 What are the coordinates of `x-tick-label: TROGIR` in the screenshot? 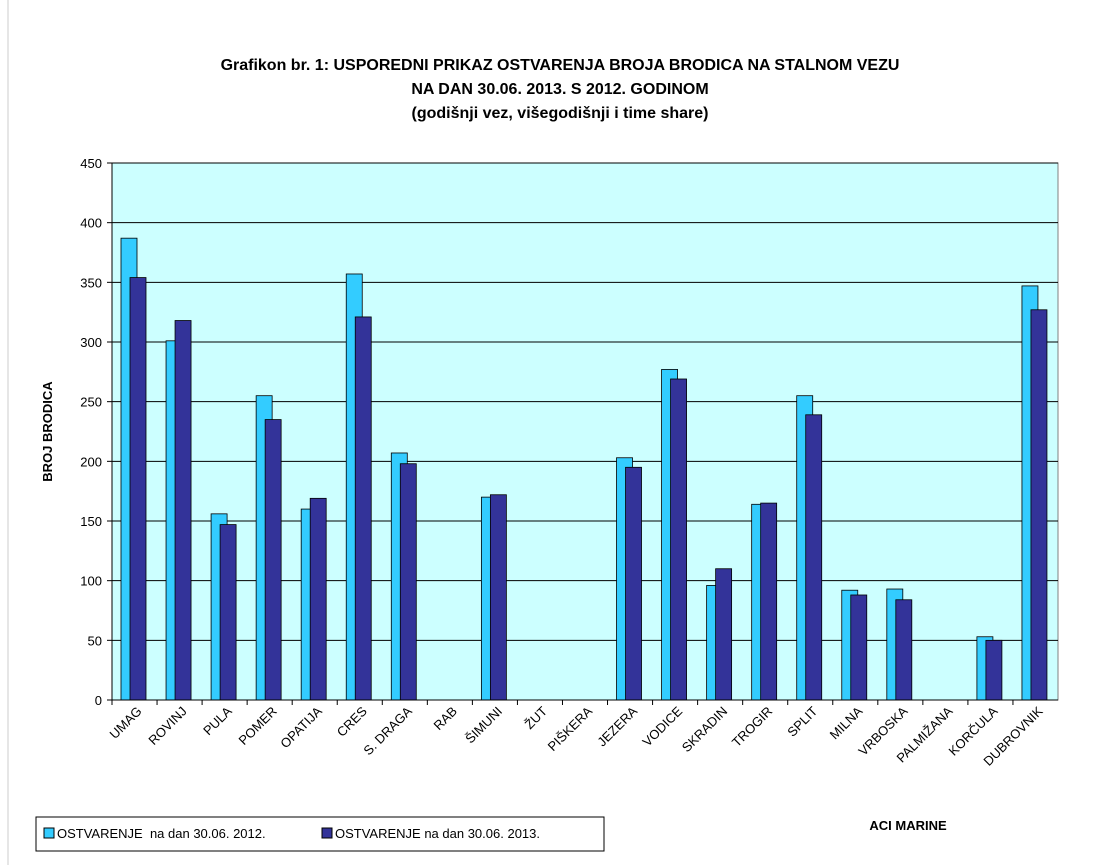 It's located at (752, 727).